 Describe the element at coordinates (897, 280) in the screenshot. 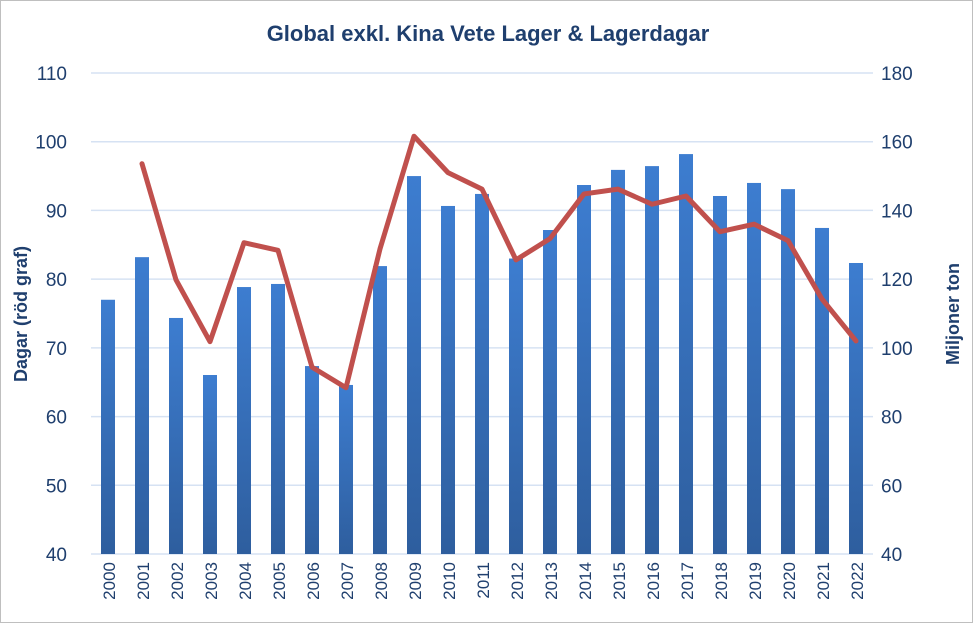

I see `y-right-tick-label: 120` at that location.